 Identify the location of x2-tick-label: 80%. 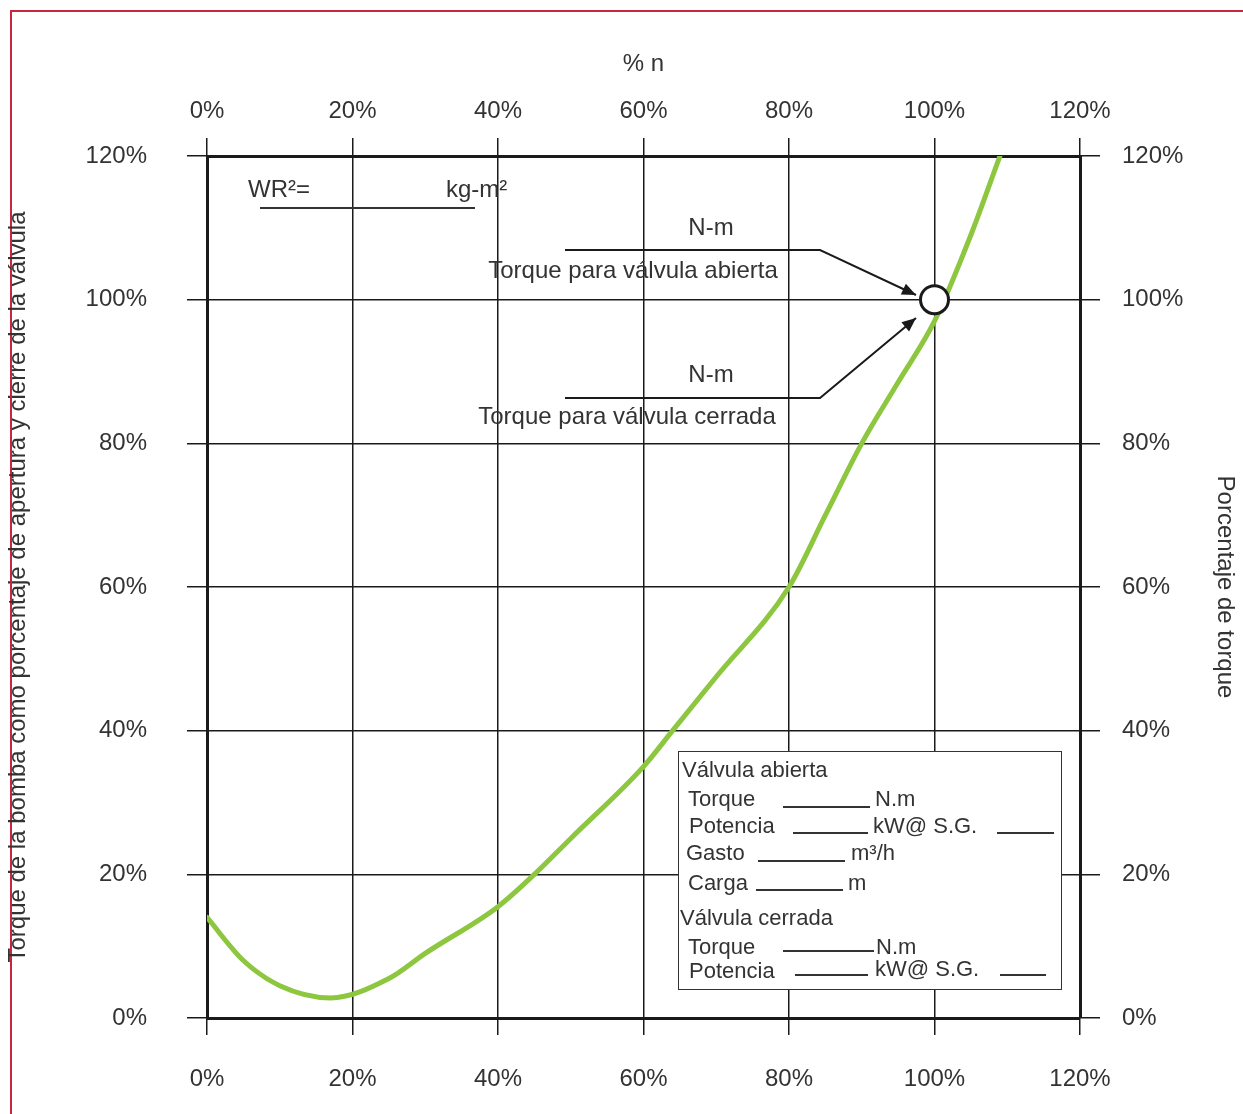
(789, 1078).